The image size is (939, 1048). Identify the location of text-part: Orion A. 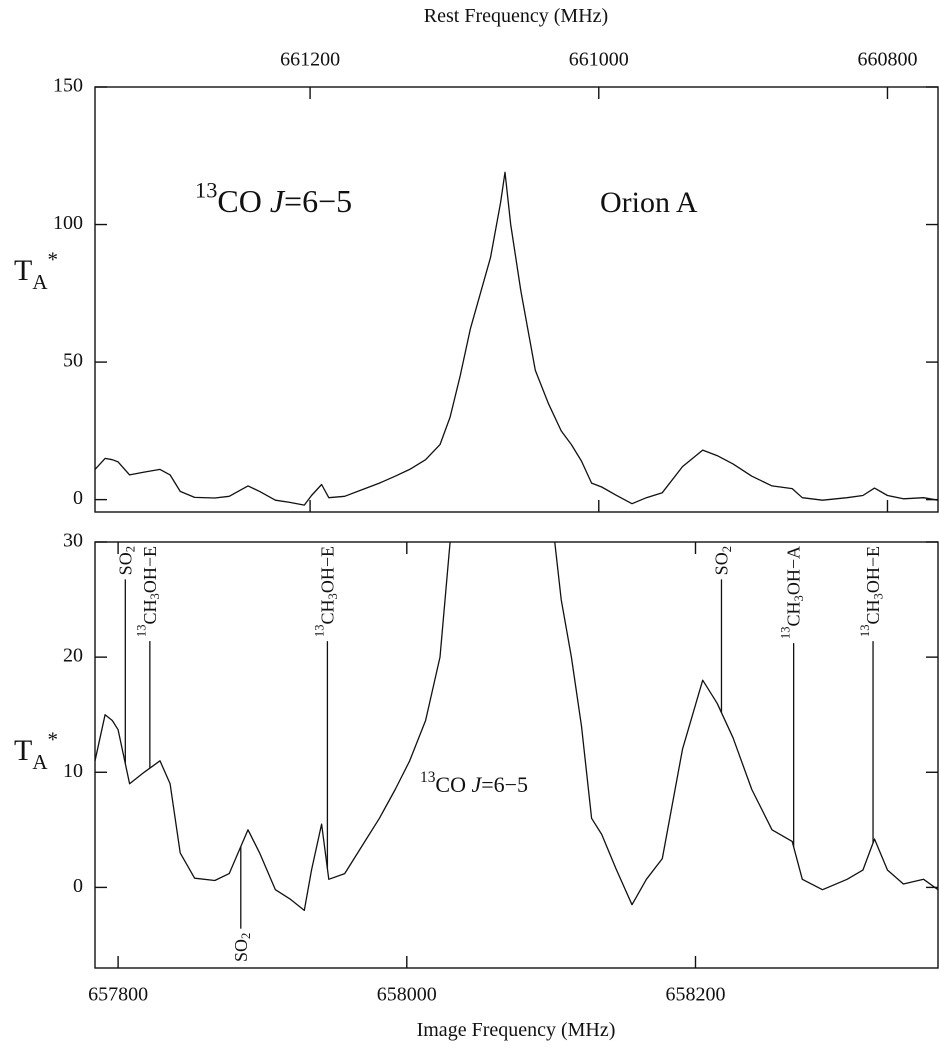
(649, 202).